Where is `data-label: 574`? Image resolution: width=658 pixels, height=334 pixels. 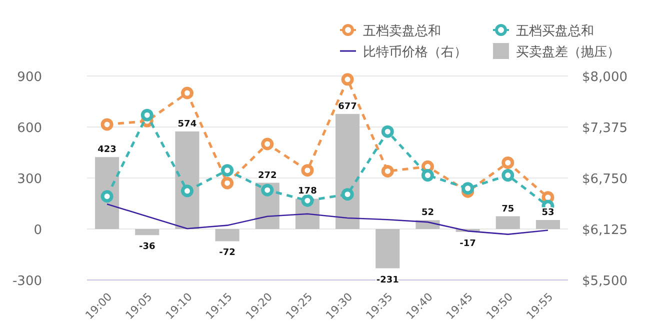
data-label: 574 is located at coordinates (187, 124).